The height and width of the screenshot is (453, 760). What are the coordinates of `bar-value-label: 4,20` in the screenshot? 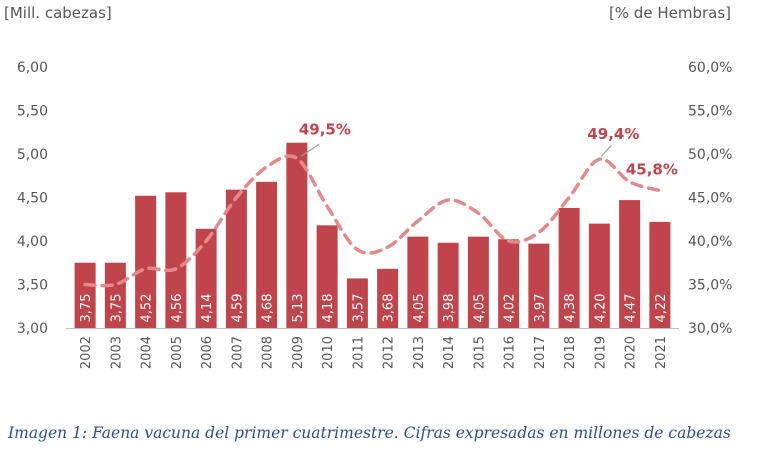 It's located at (600, 308).